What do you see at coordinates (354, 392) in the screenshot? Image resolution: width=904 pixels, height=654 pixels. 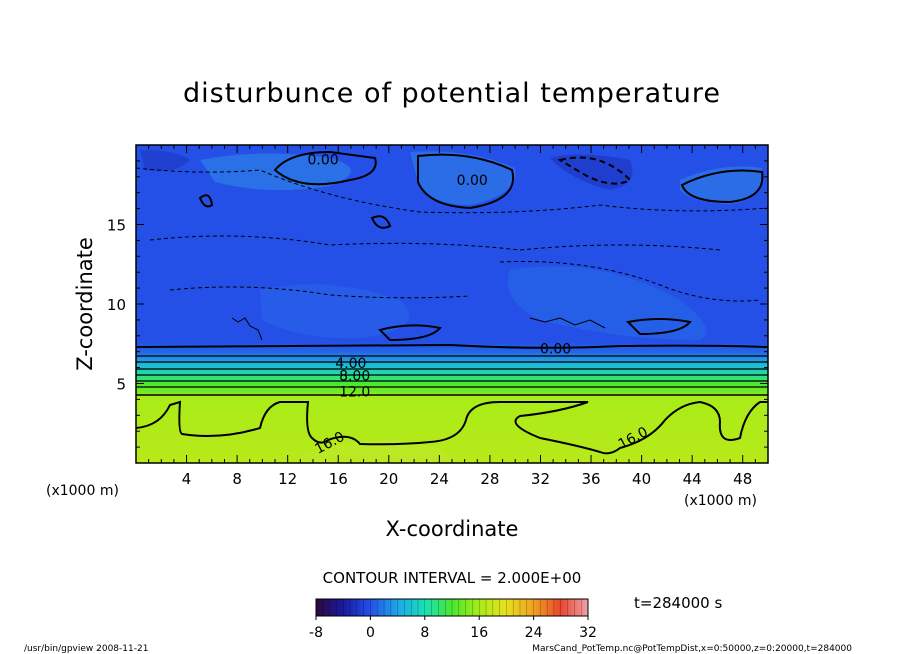 I see `contour-label: 12.0` at bounding box center [354, 392].